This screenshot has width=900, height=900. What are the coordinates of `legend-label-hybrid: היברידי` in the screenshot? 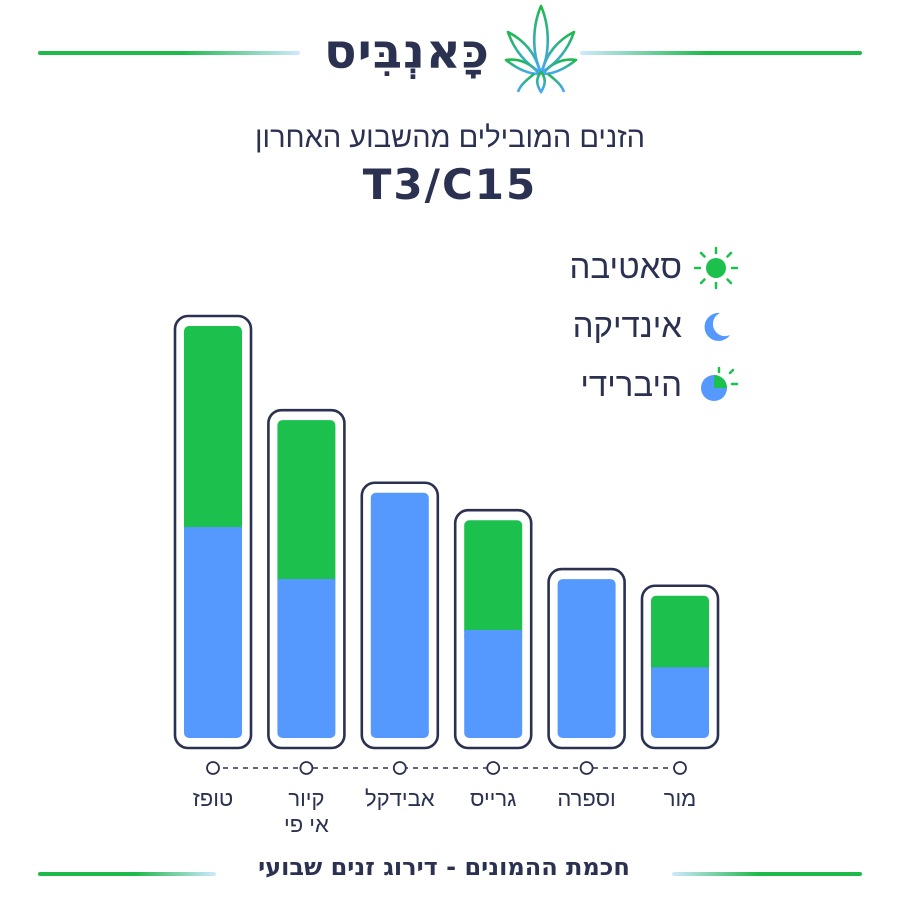 It's located at (631, 384).